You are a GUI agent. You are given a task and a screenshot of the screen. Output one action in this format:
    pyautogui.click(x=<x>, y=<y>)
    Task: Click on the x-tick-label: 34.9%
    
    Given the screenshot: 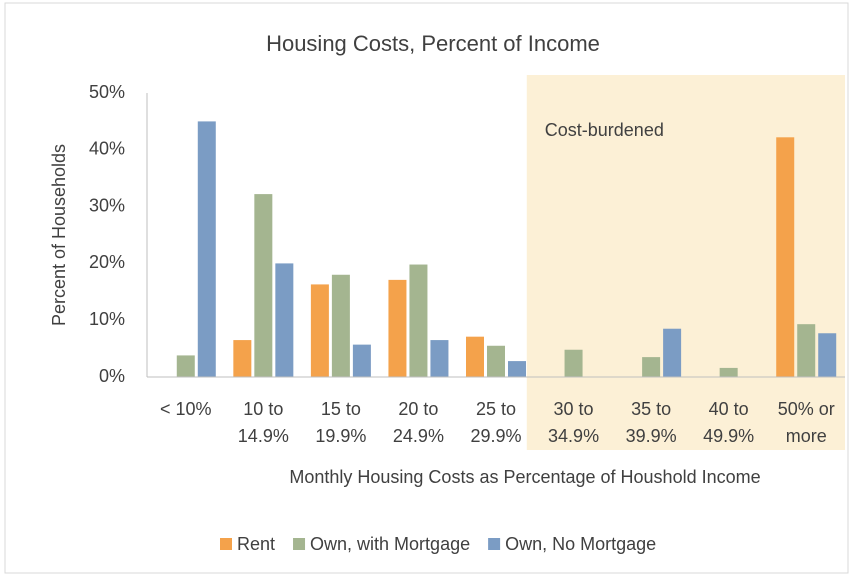 What is the action you would take?
    pyautogui.click(x=573, y=436)
    